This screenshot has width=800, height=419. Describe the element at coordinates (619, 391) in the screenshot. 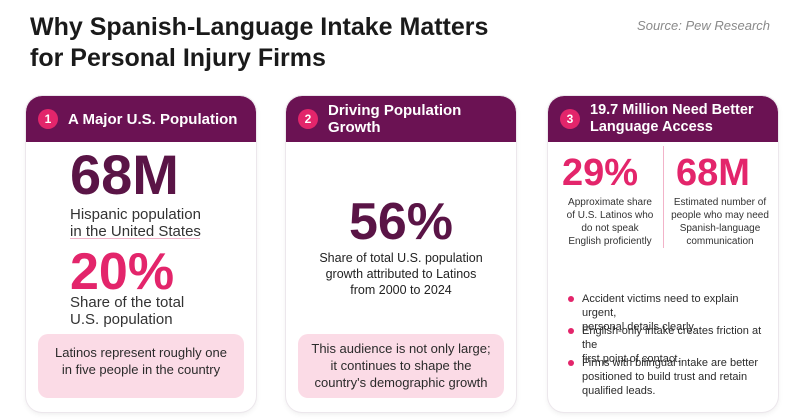

I see `bullet-line: qualified leads.` at that location.